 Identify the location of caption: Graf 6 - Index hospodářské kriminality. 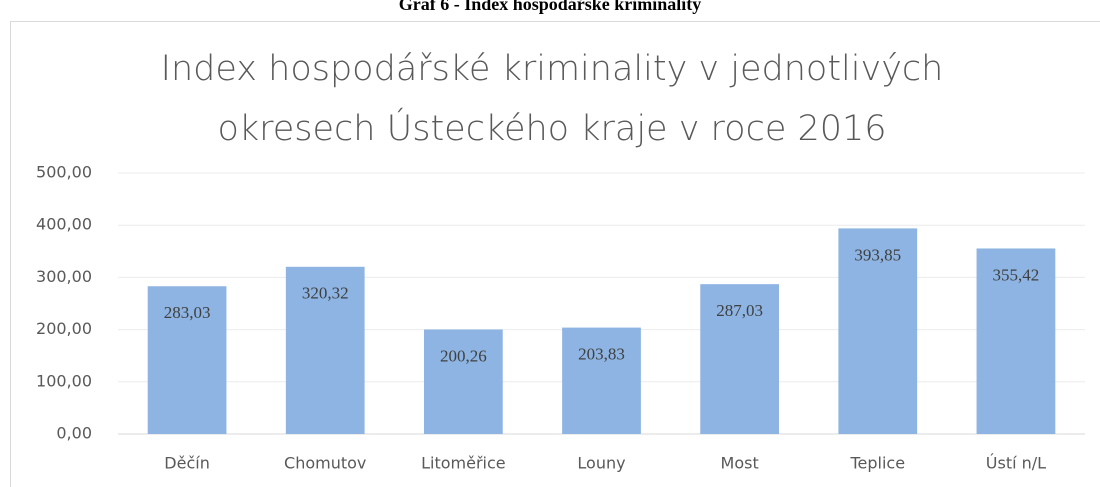
(550, 7).